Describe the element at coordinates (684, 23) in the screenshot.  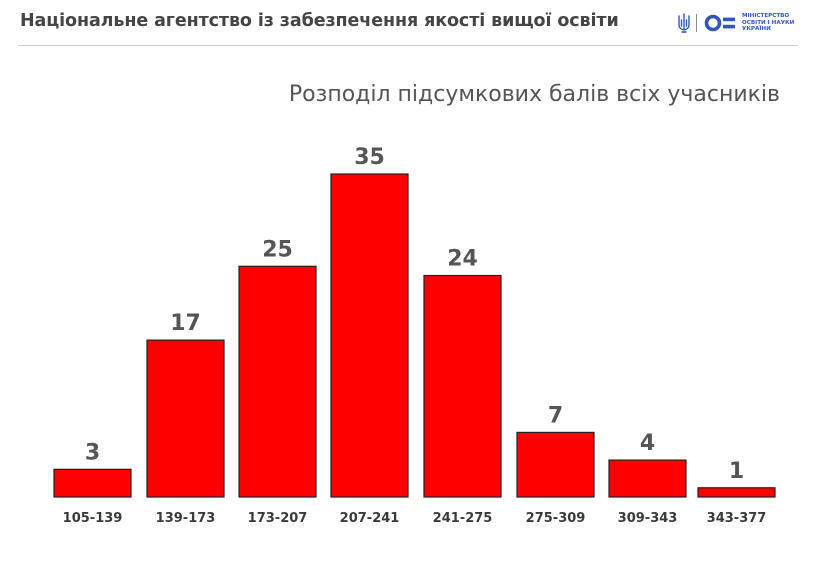
I see `trident-icon` at that location.